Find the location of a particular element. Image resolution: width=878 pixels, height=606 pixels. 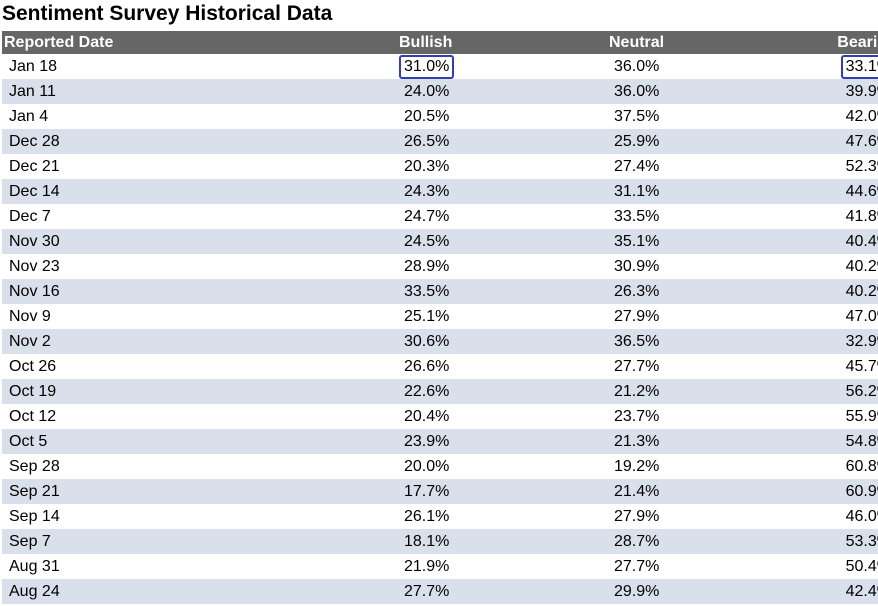

cell-date-value: Sep 28 is located at coordinates (34, 466).